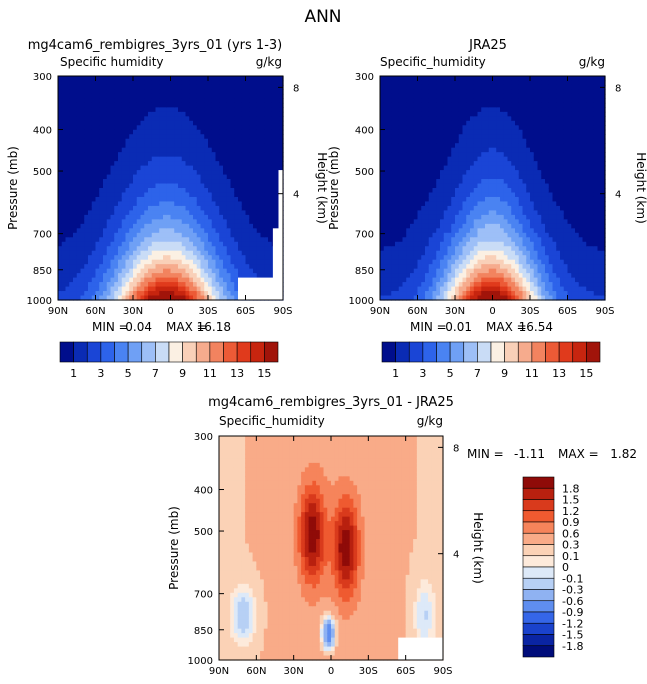  I want to click on colorbar-swatch, so click(66, 352).